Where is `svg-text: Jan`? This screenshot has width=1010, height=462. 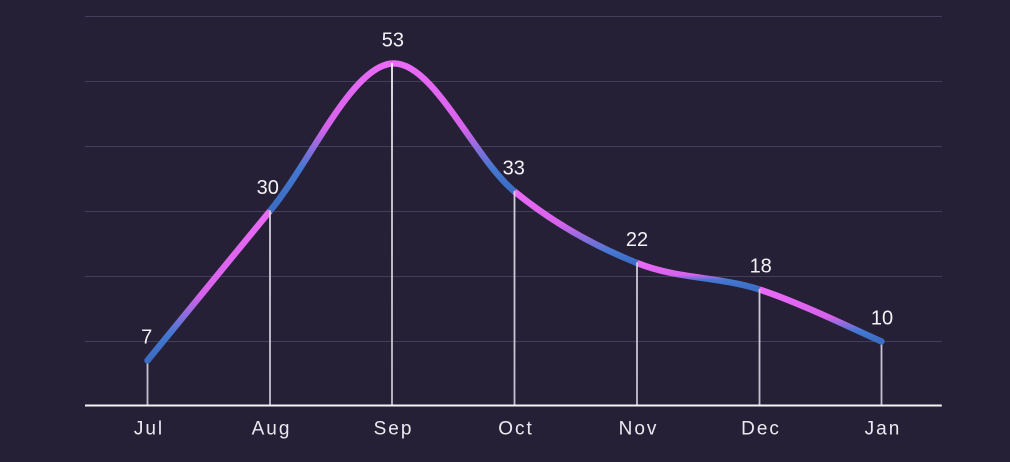 svg-text: Jan is located at coordinates (883, 429).